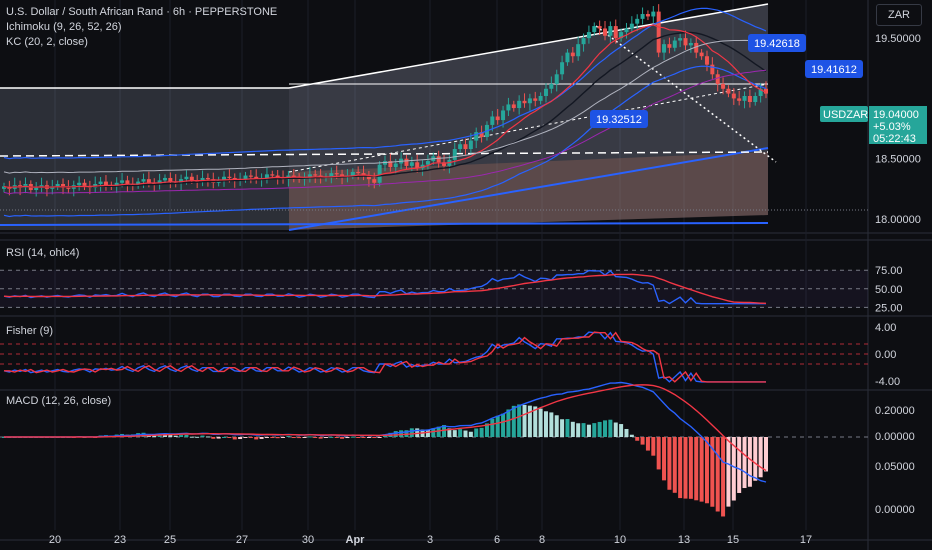 The height and width of the screenshot is (550, 932). I want to click on price-callout-box, so click(834, 69).